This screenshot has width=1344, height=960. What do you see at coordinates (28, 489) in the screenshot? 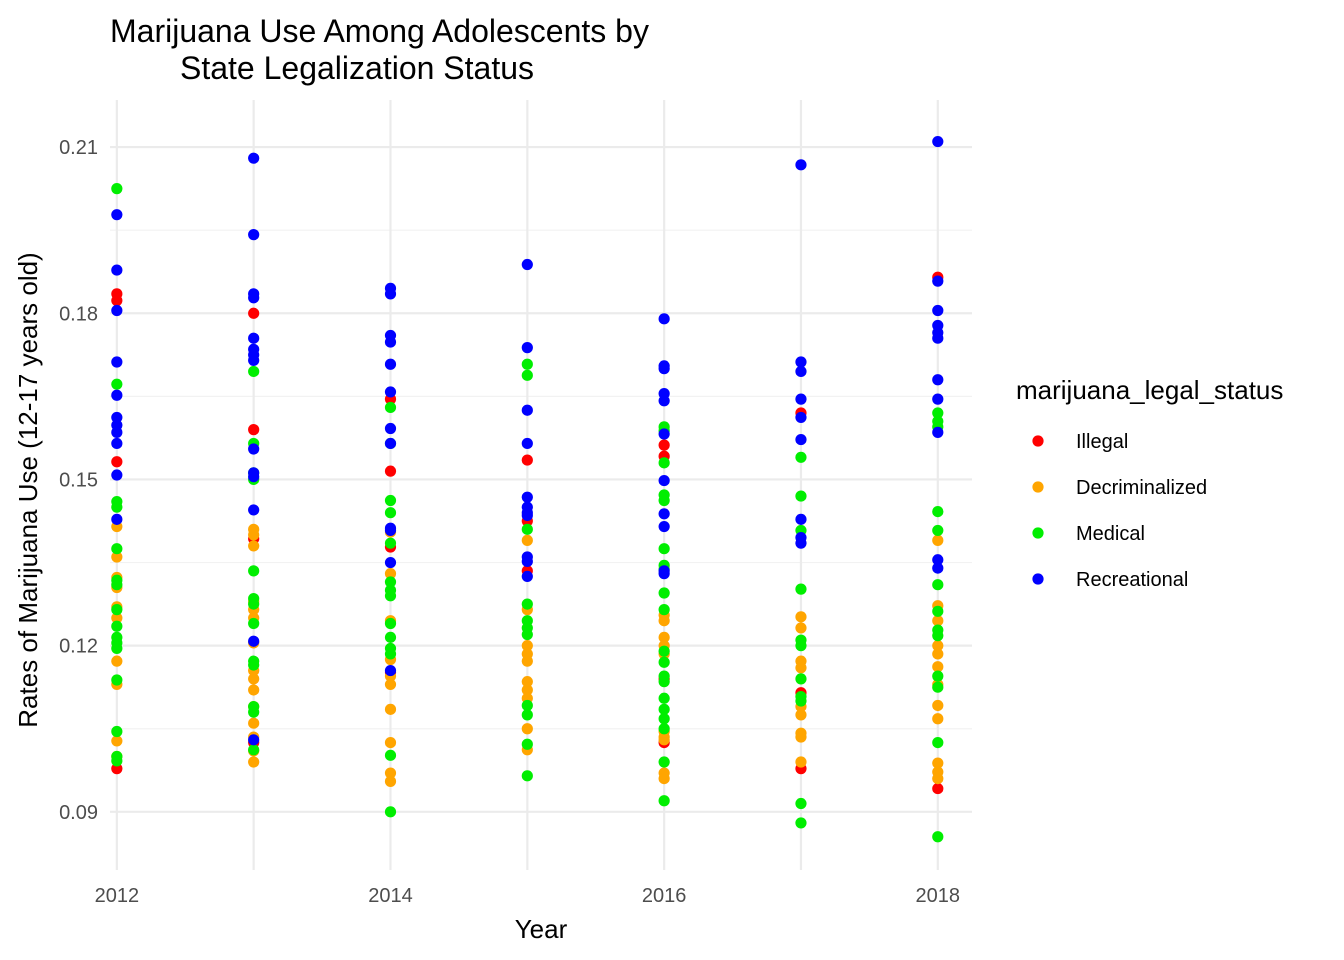
I see `y-axis-title: Rates of Marijuana Use (12-17 years old)` at bounding box center [28, 489].